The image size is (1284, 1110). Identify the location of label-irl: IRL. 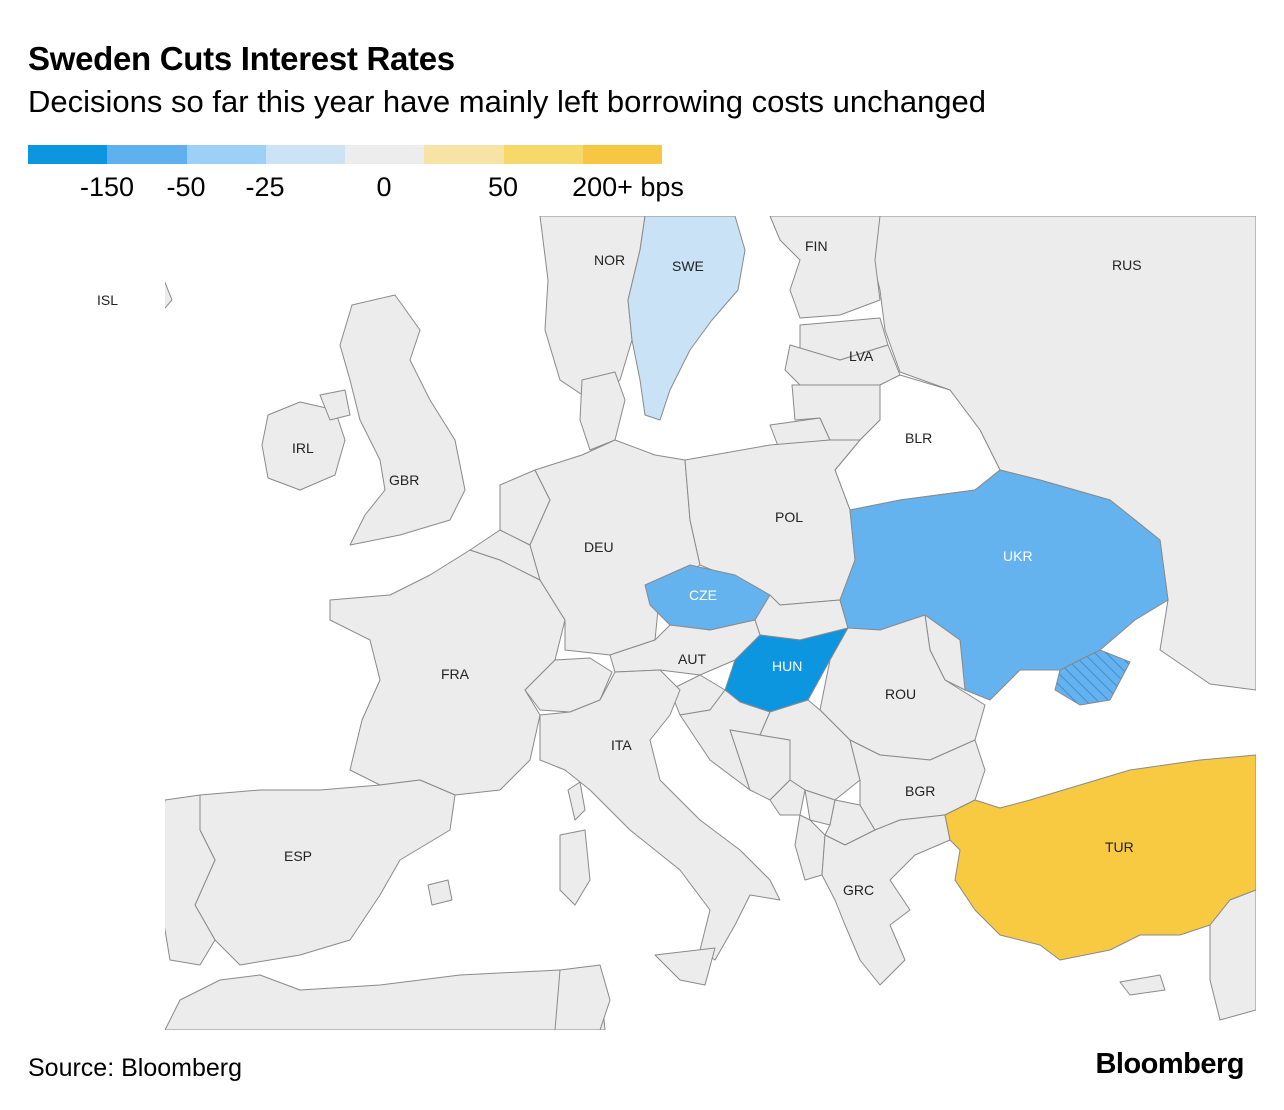
(303, 448).